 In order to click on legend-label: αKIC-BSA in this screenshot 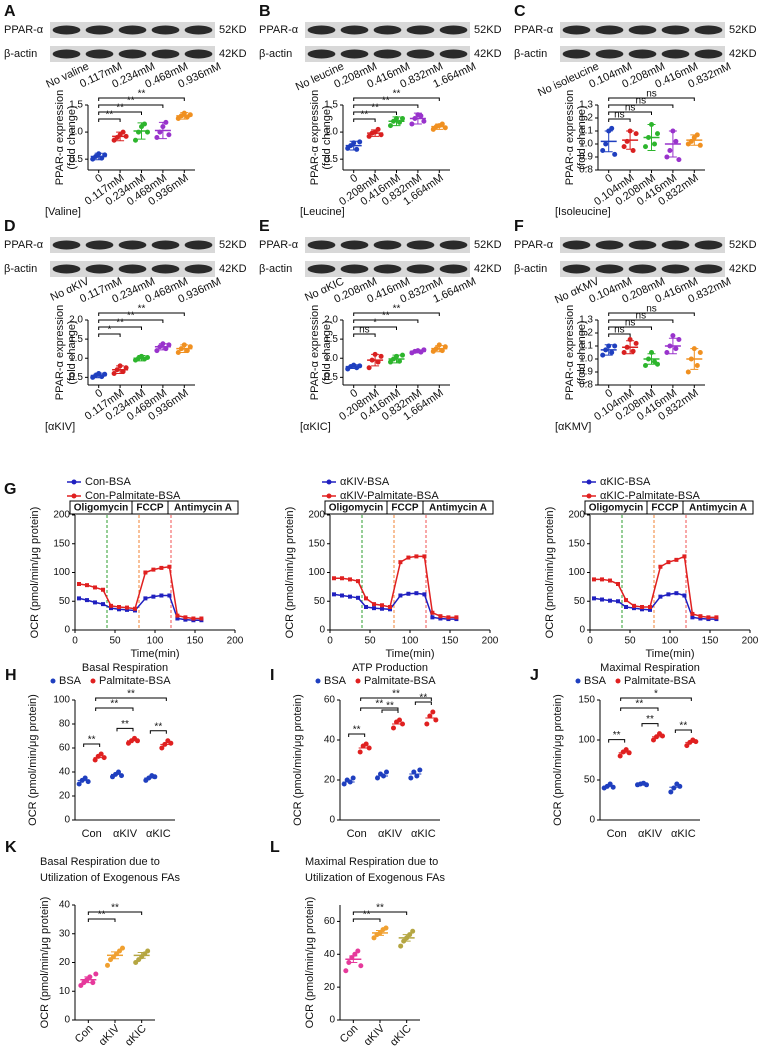, I will do `click(625, 482)`.